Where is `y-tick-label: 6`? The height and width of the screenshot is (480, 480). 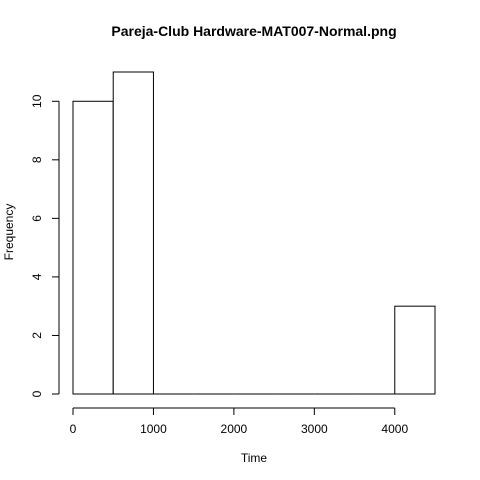 y-tick-label: 6 is located at coordinates (37, 218).